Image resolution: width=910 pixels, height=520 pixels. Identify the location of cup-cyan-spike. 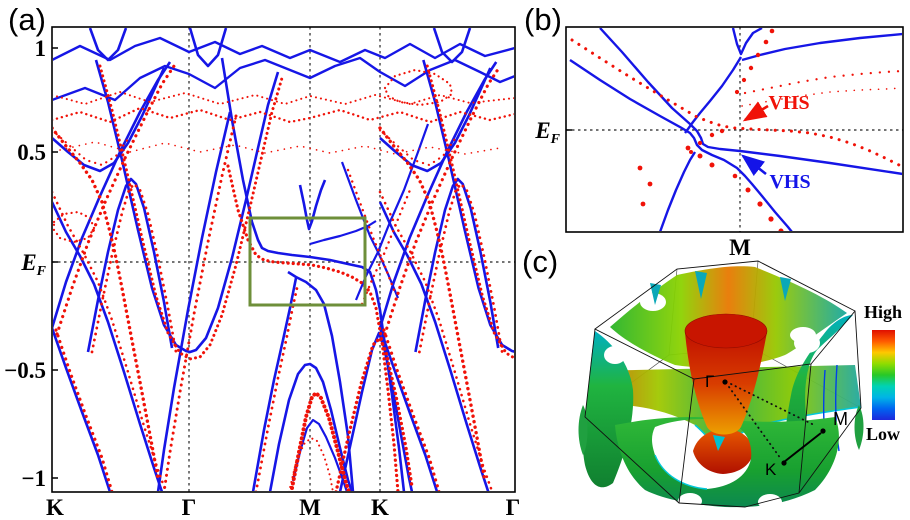
(719, 443).